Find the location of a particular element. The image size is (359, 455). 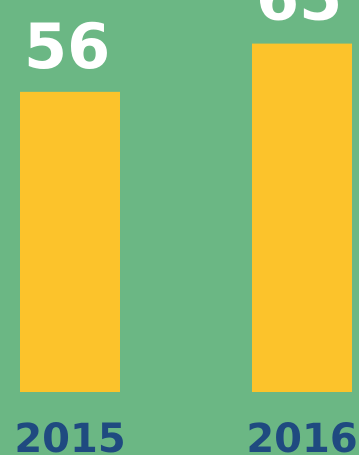

category-label-2015: 2015 is located at coordinates (69, 435).